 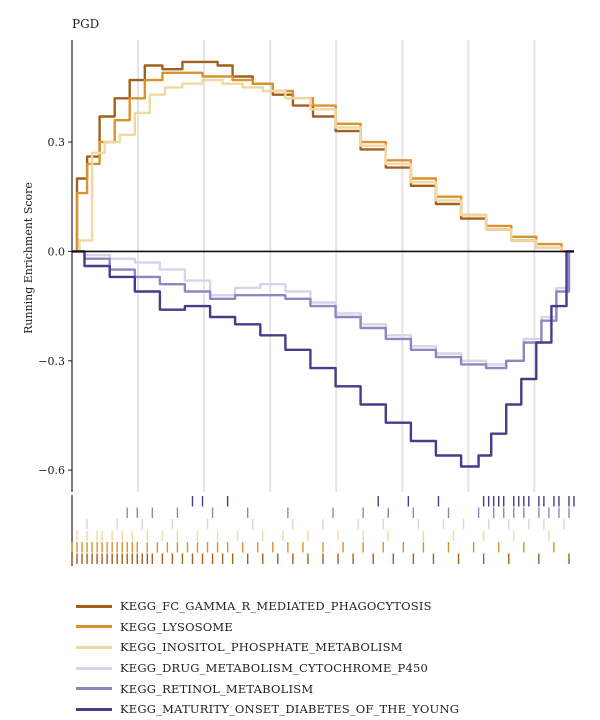 I want to click on legend-item: KEGG_RETINOL_METABOLISM, so click(x=267, y=688).